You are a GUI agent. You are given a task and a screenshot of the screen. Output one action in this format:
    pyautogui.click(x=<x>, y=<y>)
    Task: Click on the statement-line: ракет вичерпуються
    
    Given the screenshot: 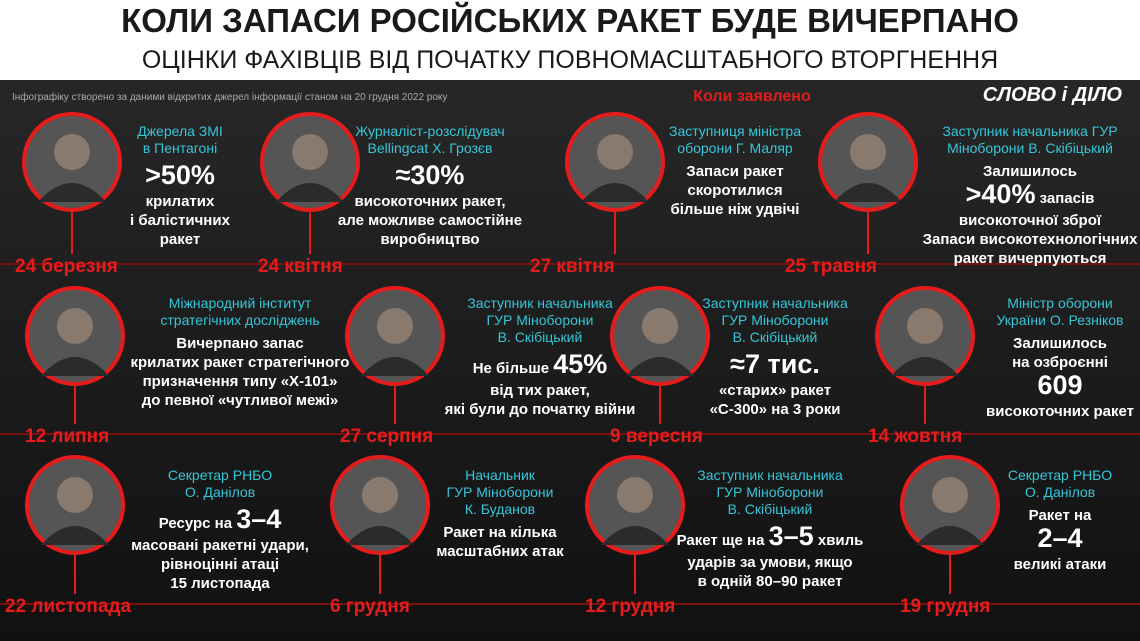 What is the action you would take?
    pyautogui.click(x=1030, y=258)
    